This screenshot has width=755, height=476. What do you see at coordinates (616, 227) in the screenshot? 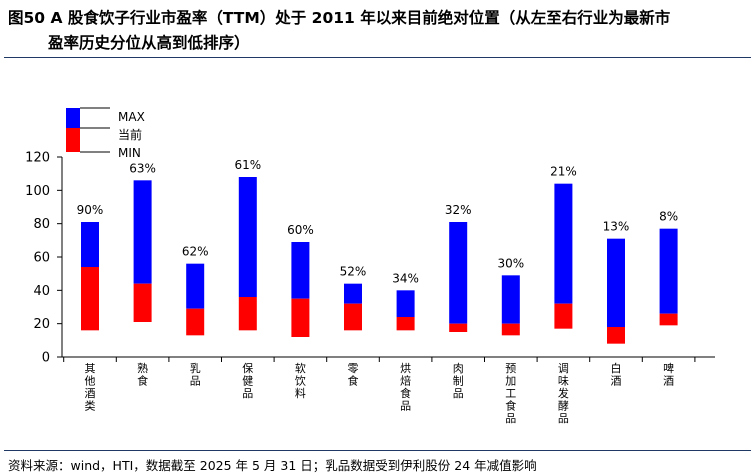
I see `percentile-label: 13%` at bounding box center [616, 227].